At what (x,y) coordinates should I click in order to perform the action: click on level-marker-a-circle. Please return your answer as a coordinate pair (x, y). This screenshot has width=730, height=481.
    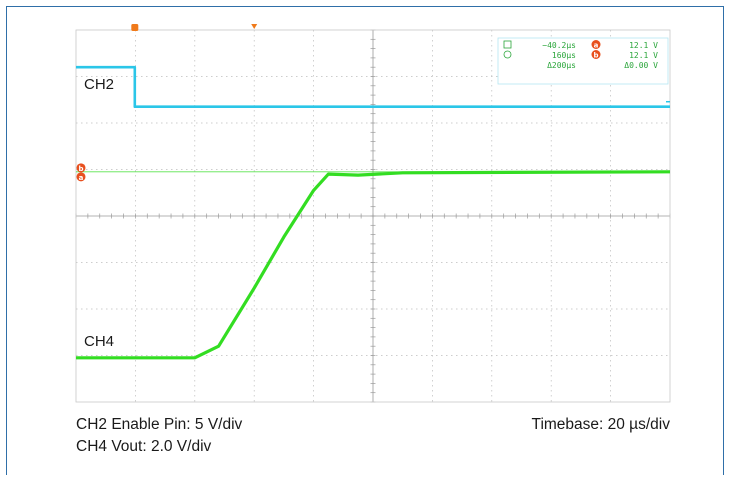
    Looking at the image, I should click on (81, 177).